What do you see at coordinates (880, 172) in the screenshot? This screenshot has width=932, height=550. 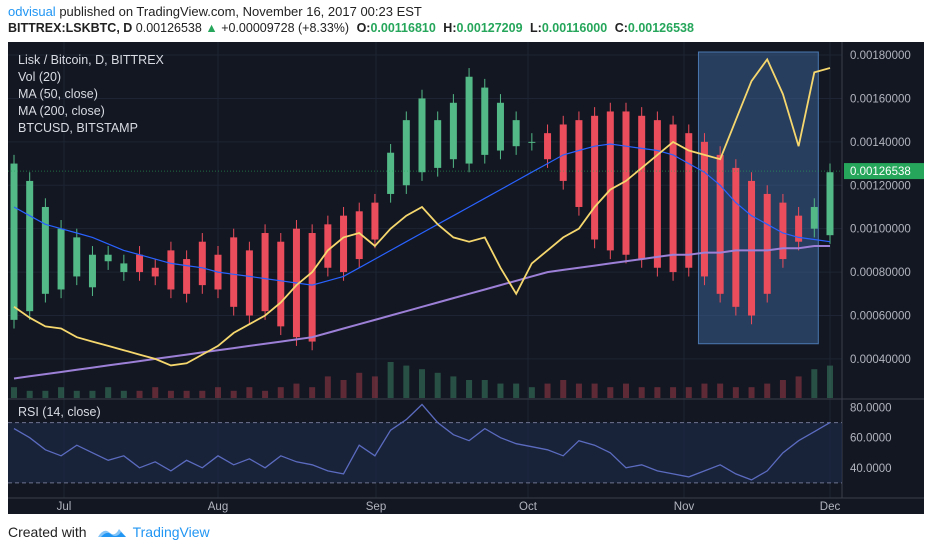 I see `last-price-tag-label: 0.00126538` at bounding box center [880, 172].